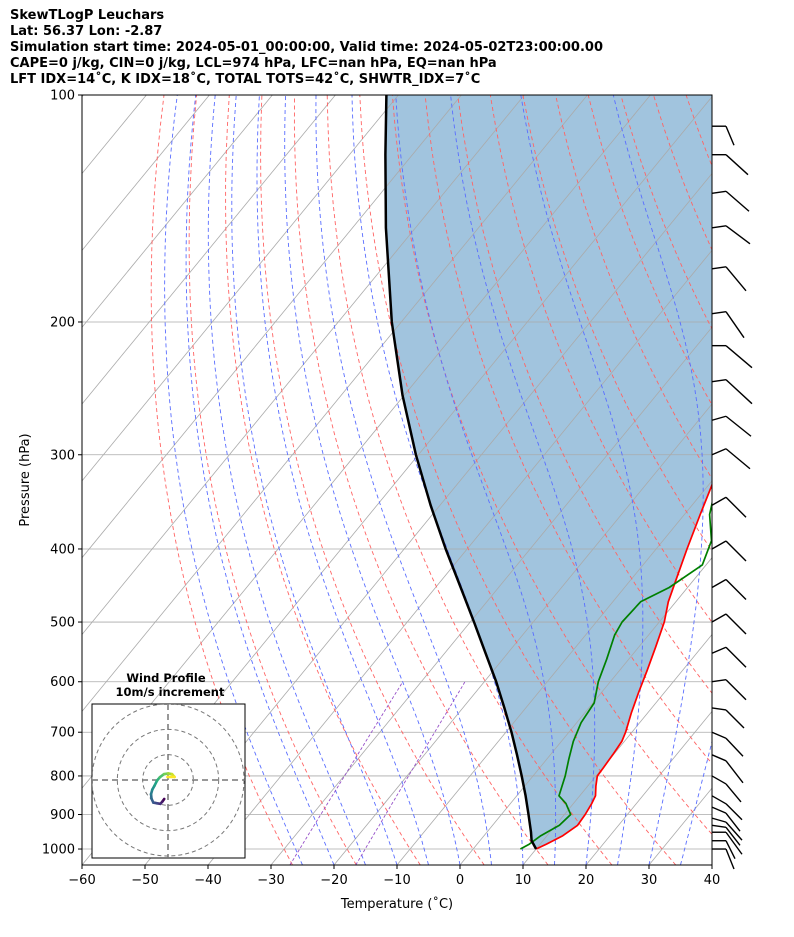 The image size is (794, 937). I want to click on x-tick-label: 10, so click(523, 880).